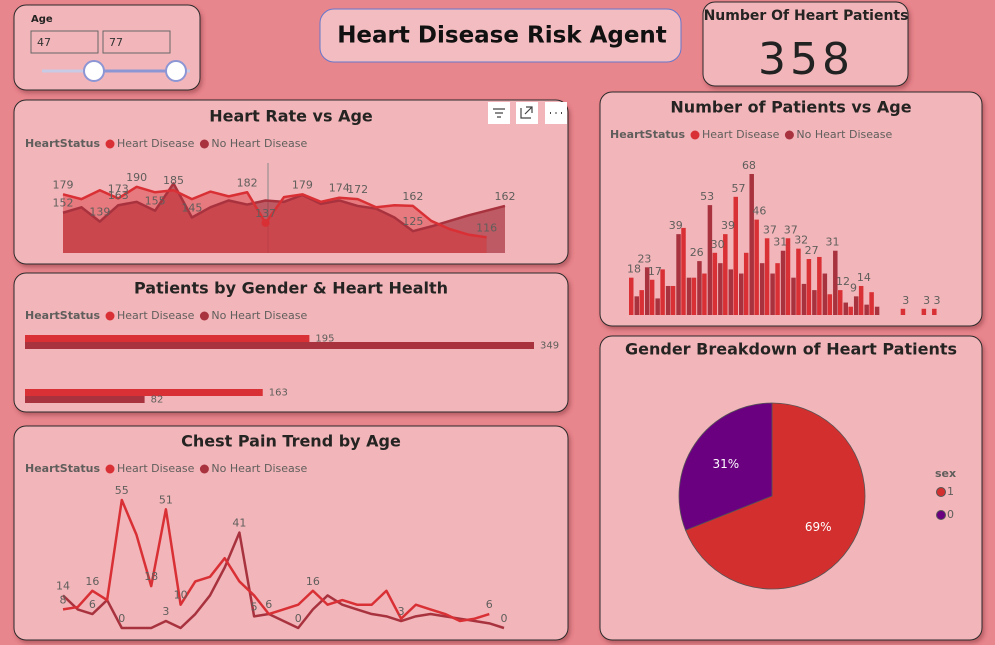 This screenshot has width=995, height=645. Describe the element at coordinates (412, 196) in the screenshot. I see `data-label: 162` at that location.